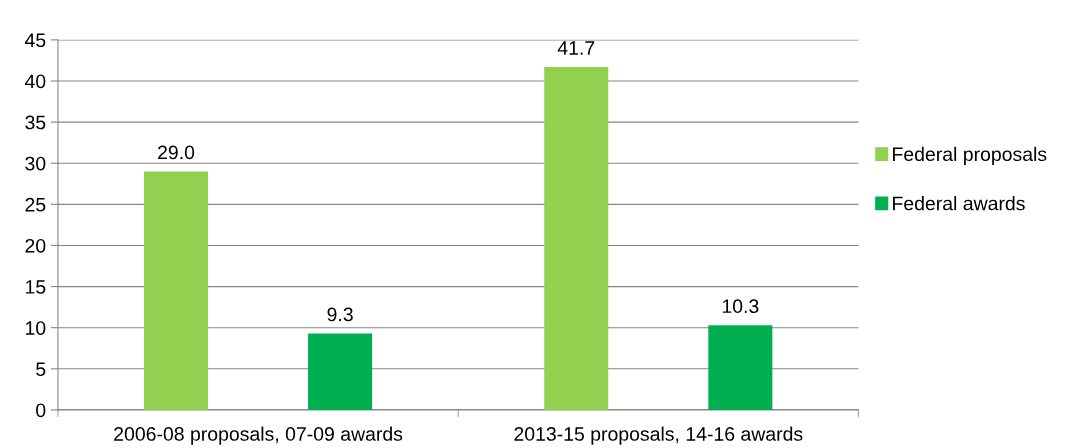  I want to click on legend-label: Federal proposals, so click(970, 155).